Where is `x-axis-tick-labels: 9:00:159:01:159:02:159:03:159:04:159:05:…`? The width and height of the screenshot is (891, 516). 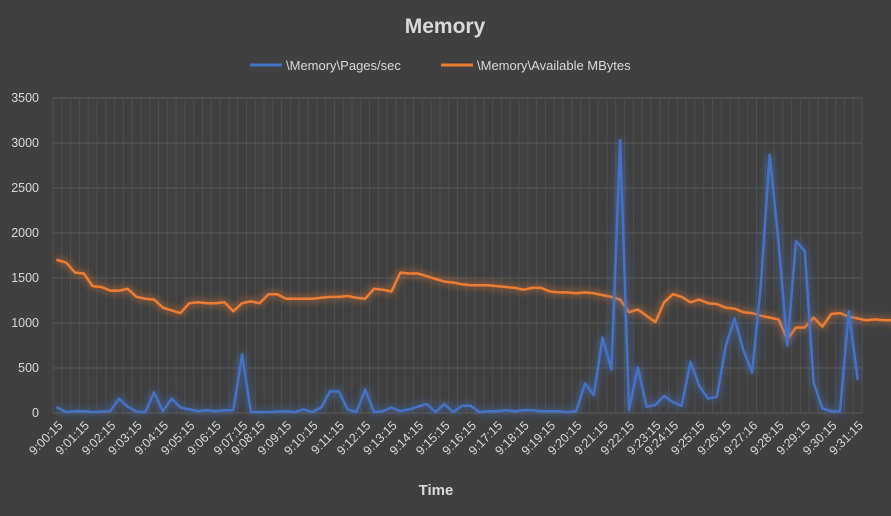
x-axis-tick-labels: 9:00:159:01:159:02:159:03:159:04:159:05:… is located at coordinates (446, 437).